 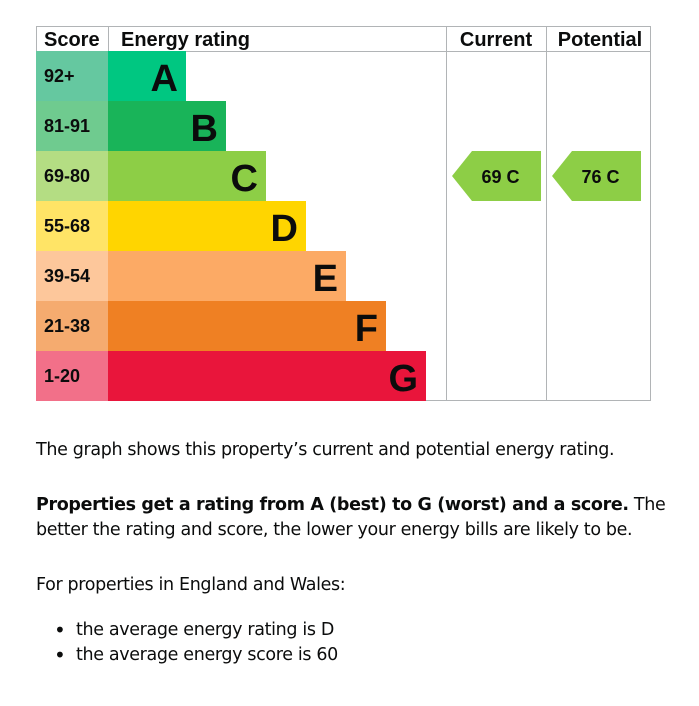 I want to click on score-cell-D, so click(x=72, y=226).